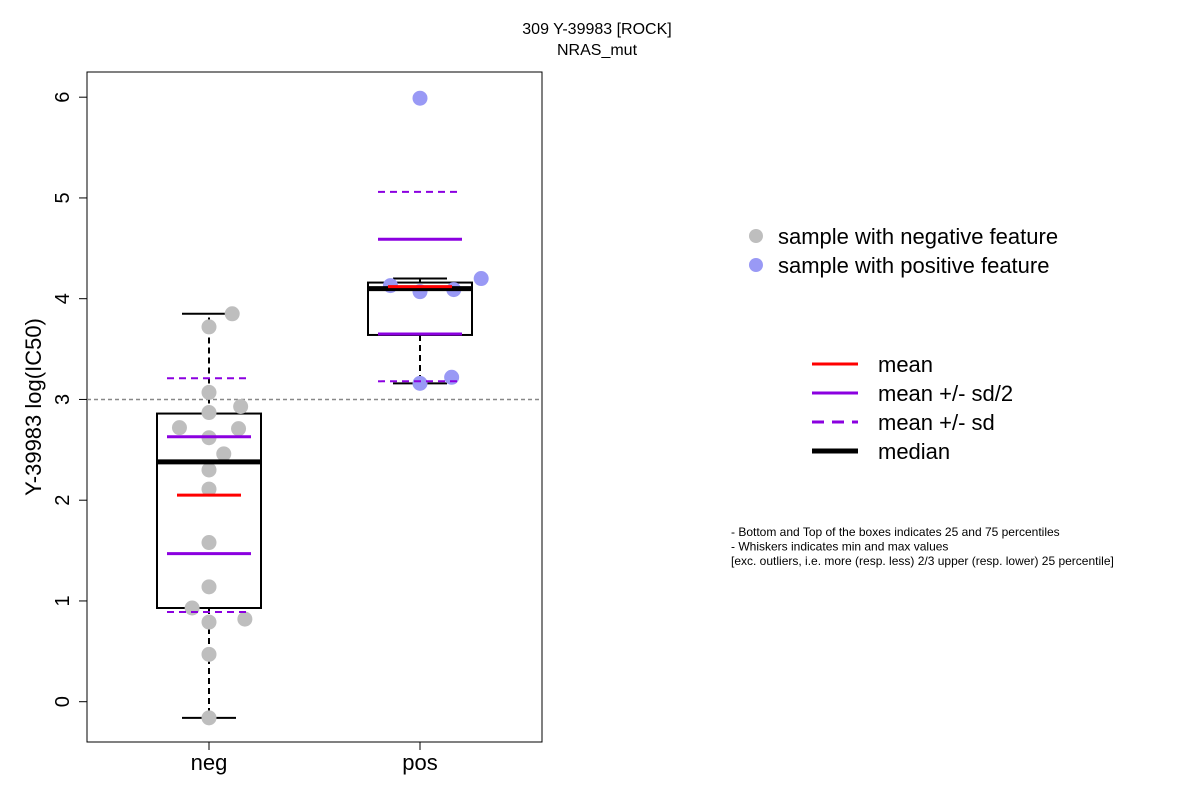  Describe the element at coordinates (419, 762) in the screenshot. I see `x-tick-label-pos: pos` at that location.